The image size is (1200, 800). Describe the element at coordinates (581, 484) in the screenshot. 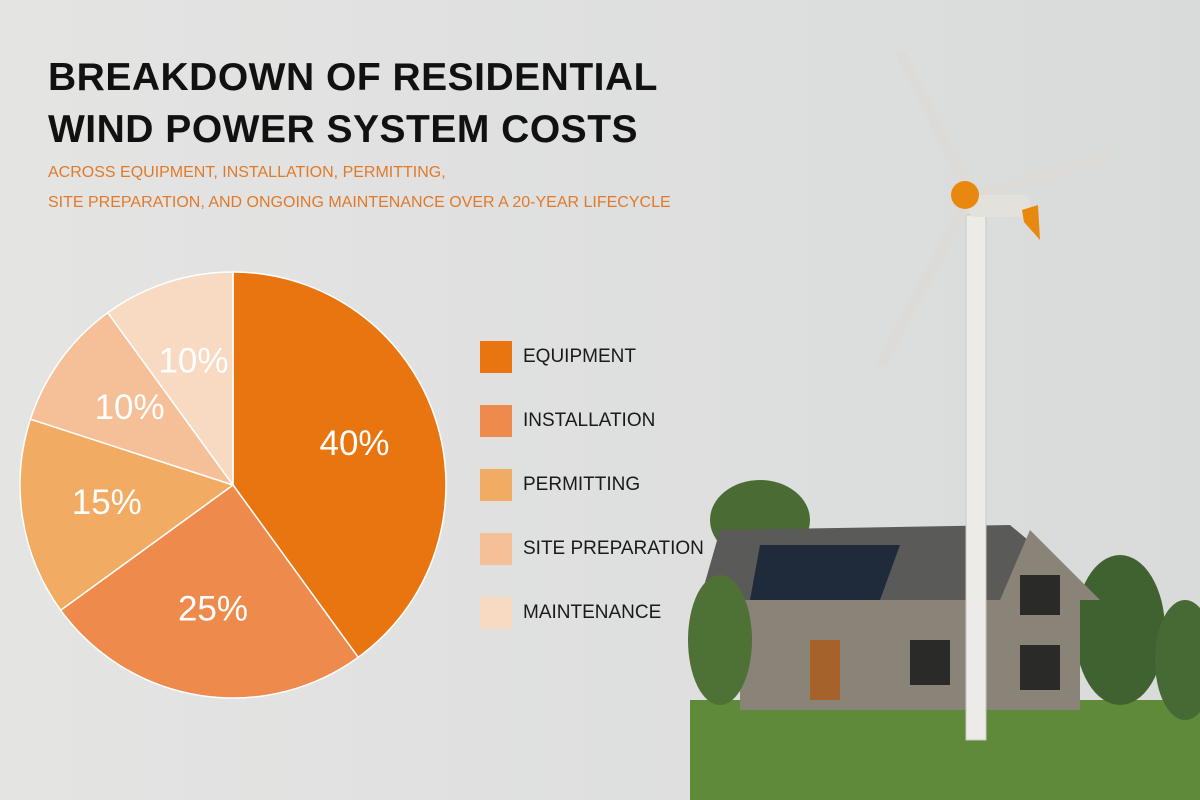

I see `legend-label: PERMITTING` at that location.